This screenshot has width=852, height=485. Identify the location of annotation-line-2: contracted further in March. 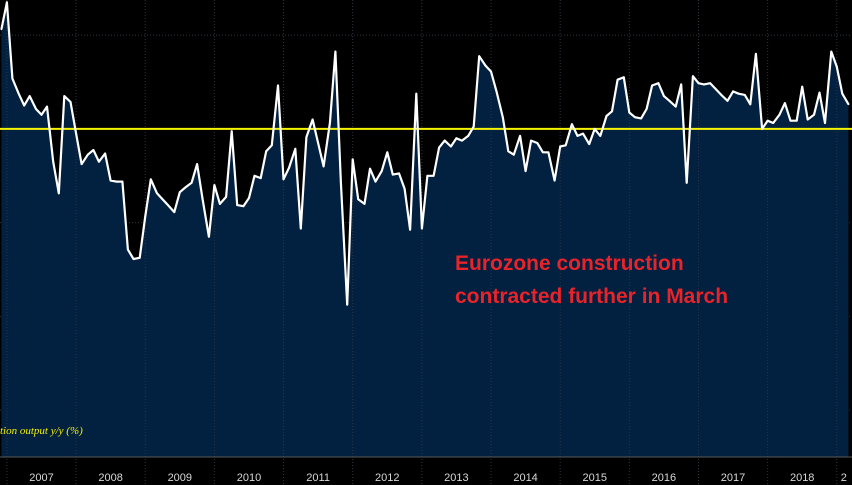
(591, 296).